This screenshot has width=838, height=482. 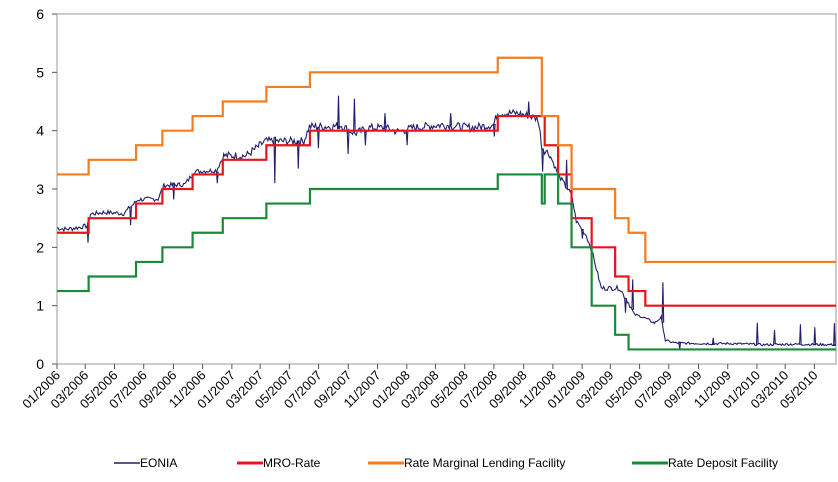 I want to click on y-tick-label: 4, so click(x=40, y=131).